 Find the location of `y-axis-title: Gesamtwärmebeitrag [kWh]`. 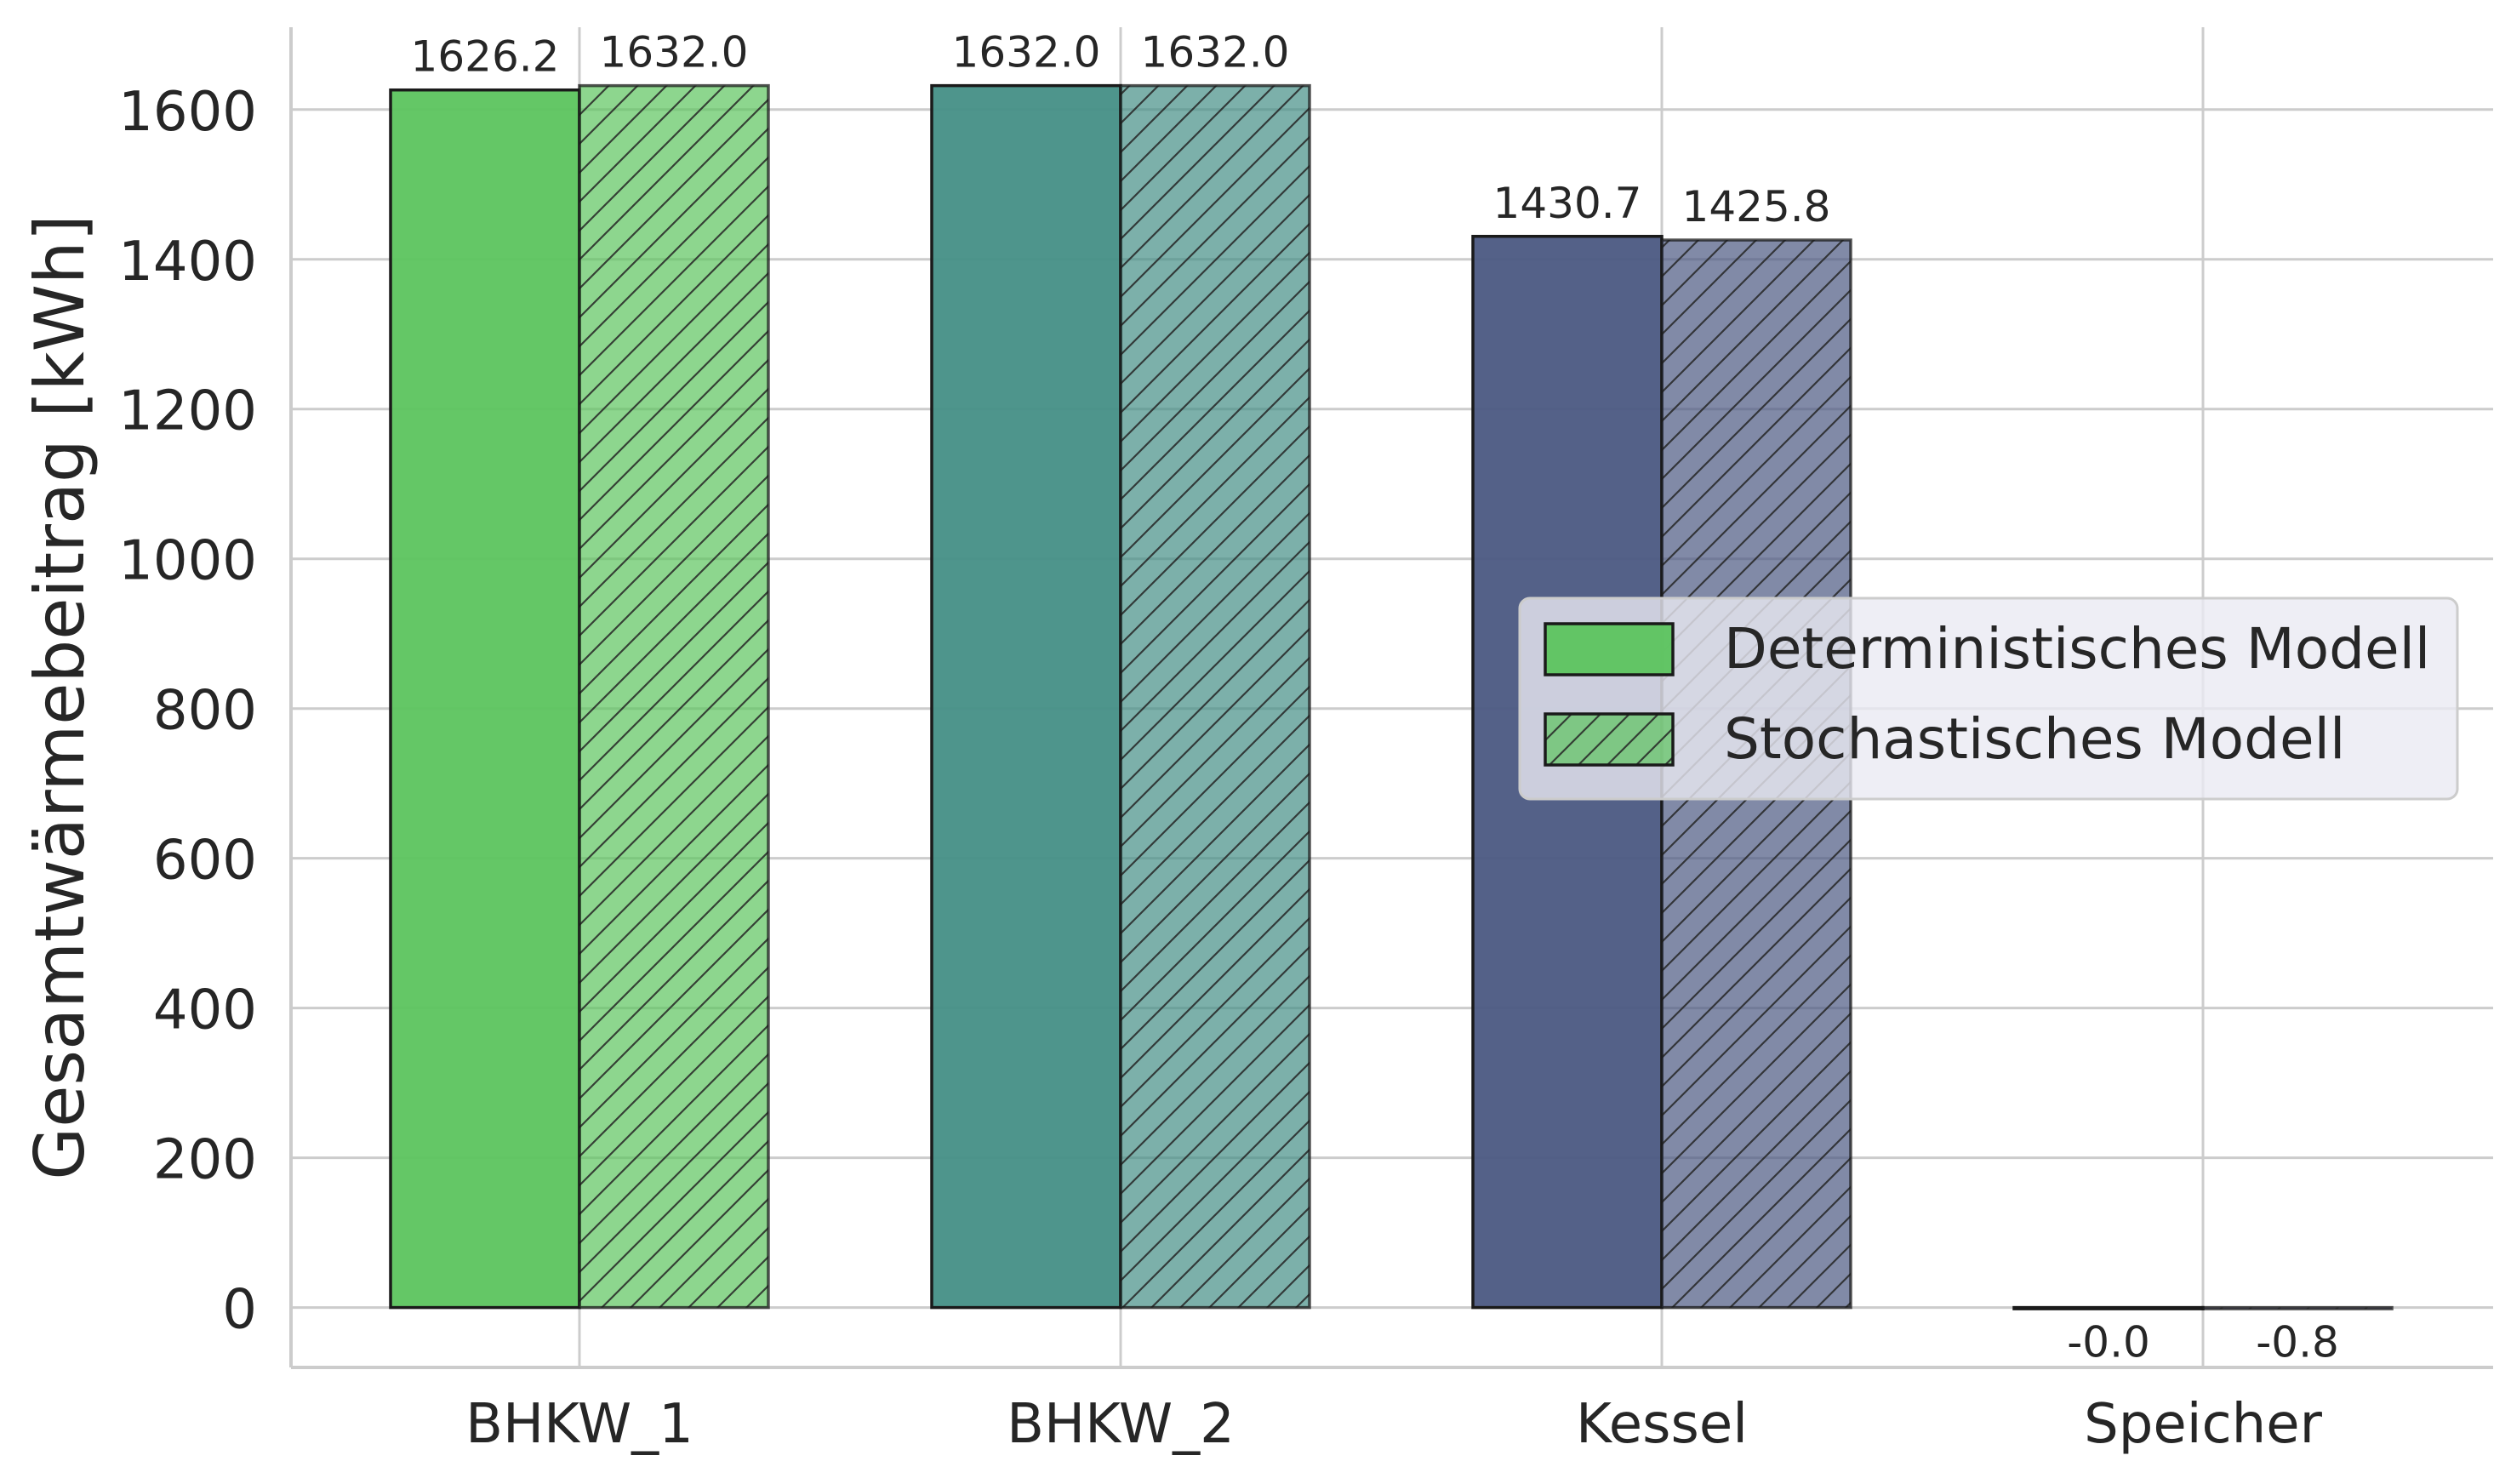

y-axis-title: Gesamtwärmebeitrag [kWh] is located at coordinates (60, 697).